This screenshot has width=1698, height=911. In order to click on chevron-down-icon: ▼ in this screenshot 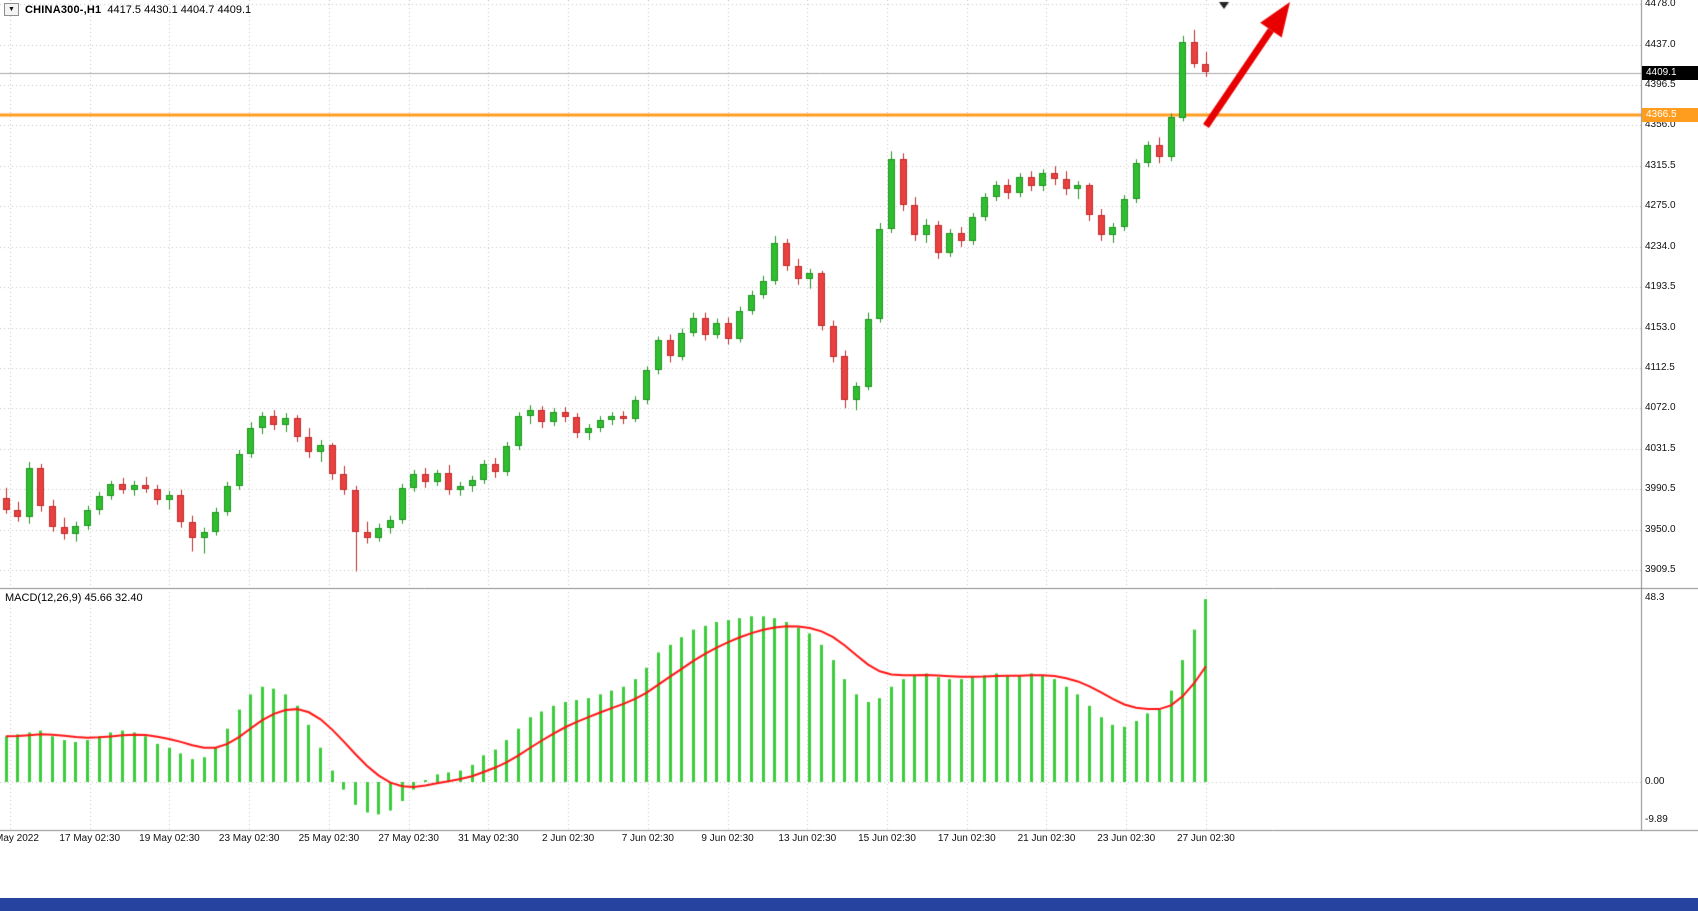, I will do `click(11, 9)`.